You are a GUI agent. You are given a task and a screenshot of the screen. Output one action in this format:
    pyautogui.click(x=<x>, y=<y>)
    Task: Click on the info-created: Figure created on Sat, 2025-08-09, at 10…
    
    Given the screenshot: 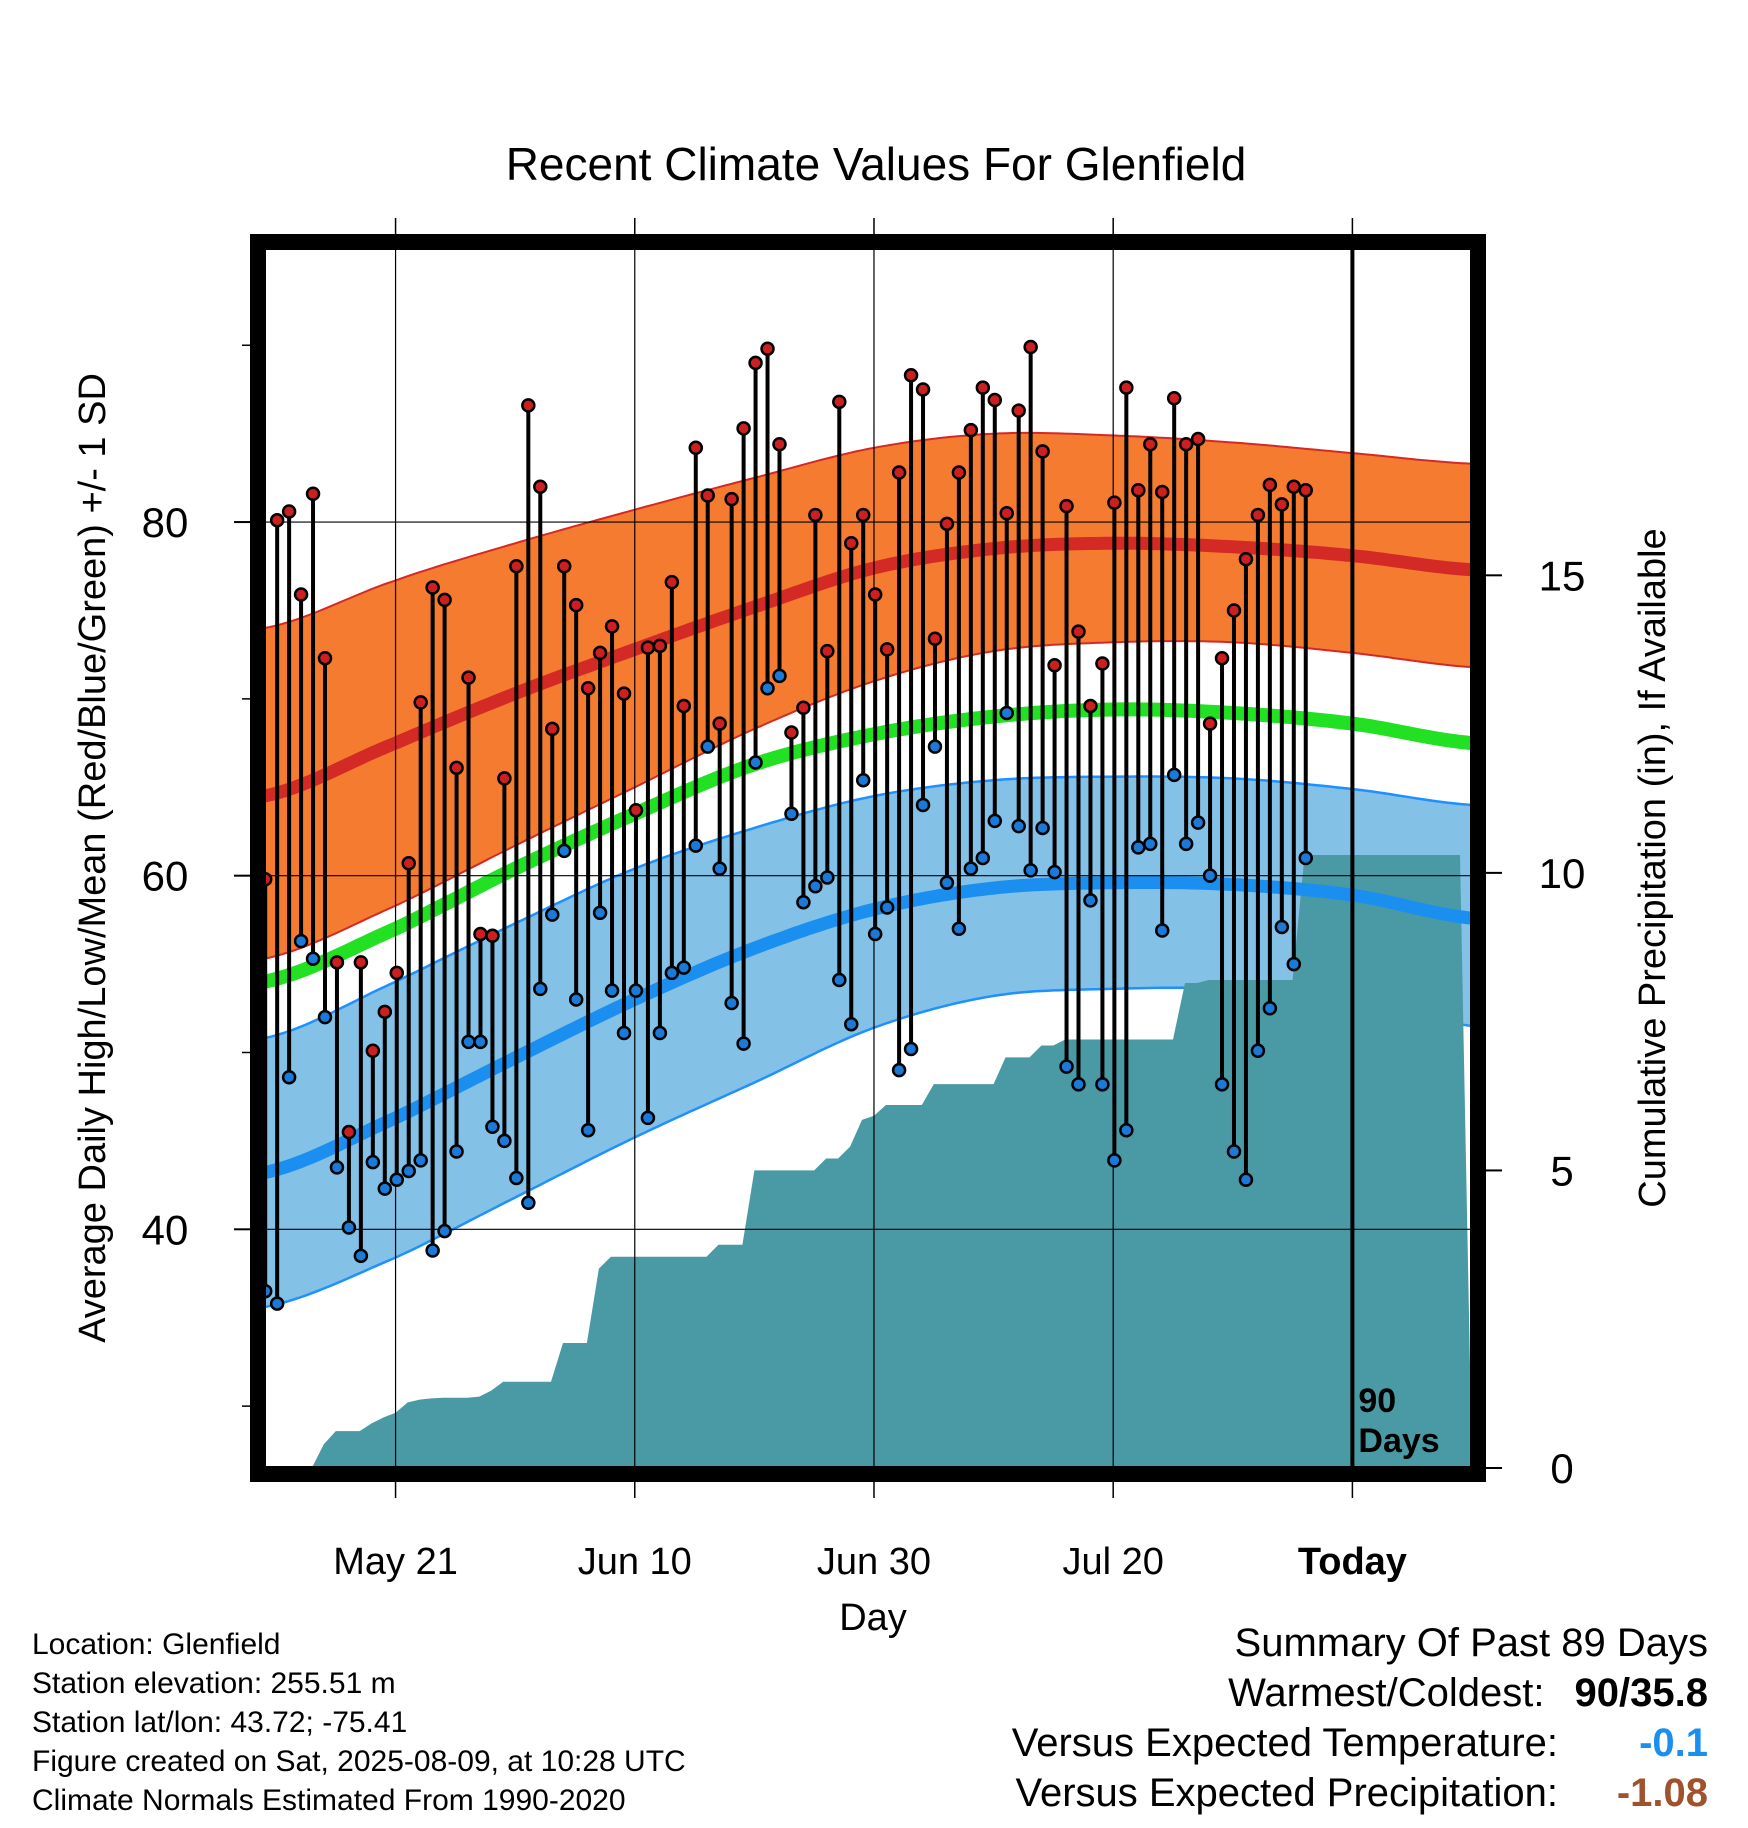 What is the action you would take?
    pyautogui.click(x=359, y=1761)
    